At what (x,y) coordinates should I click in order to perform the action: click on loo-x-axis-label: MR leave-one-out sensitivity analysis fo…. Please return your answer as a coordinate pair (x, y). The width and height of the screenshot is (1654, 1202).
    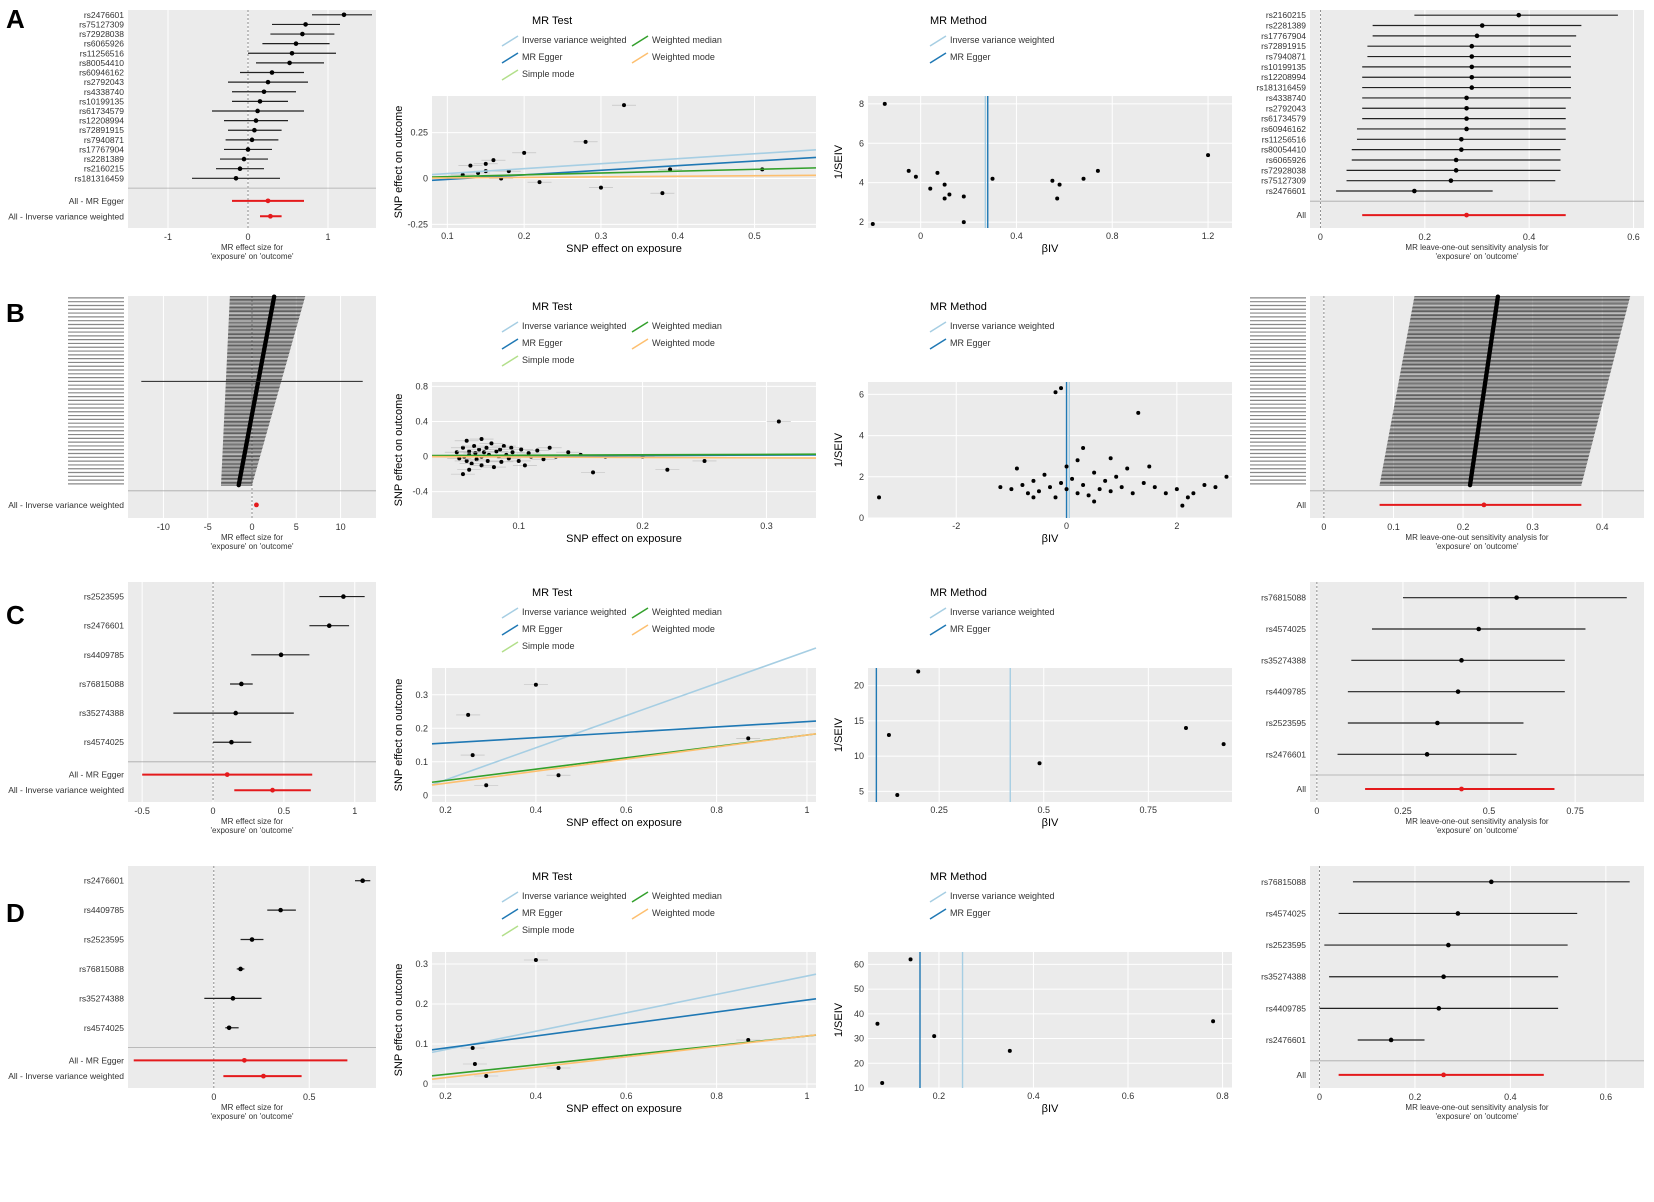
    Looking at the image, I should click on (1477, 1107).